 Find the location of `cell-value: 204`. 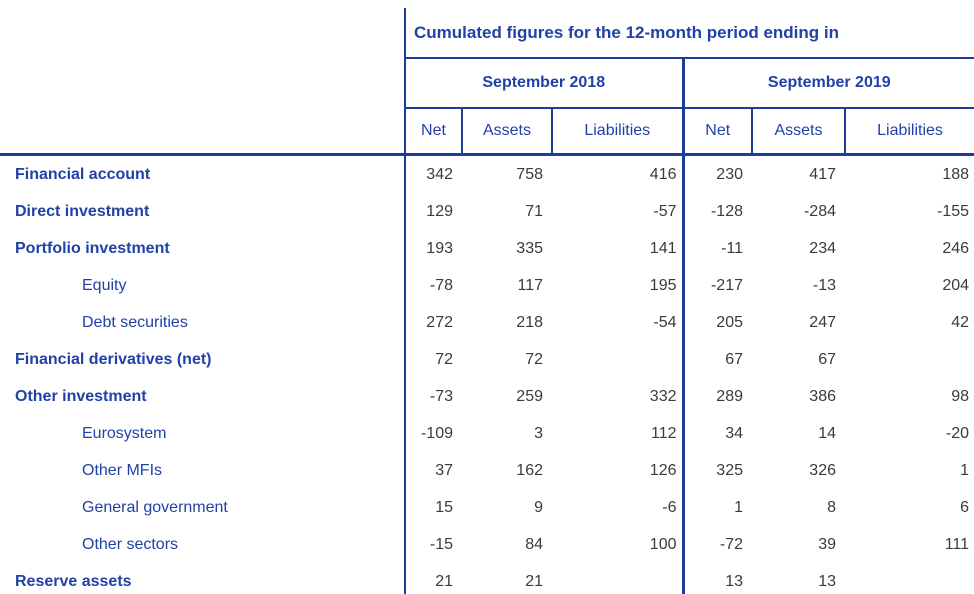

cell-value: 204 is located at coordinates (956, 285).